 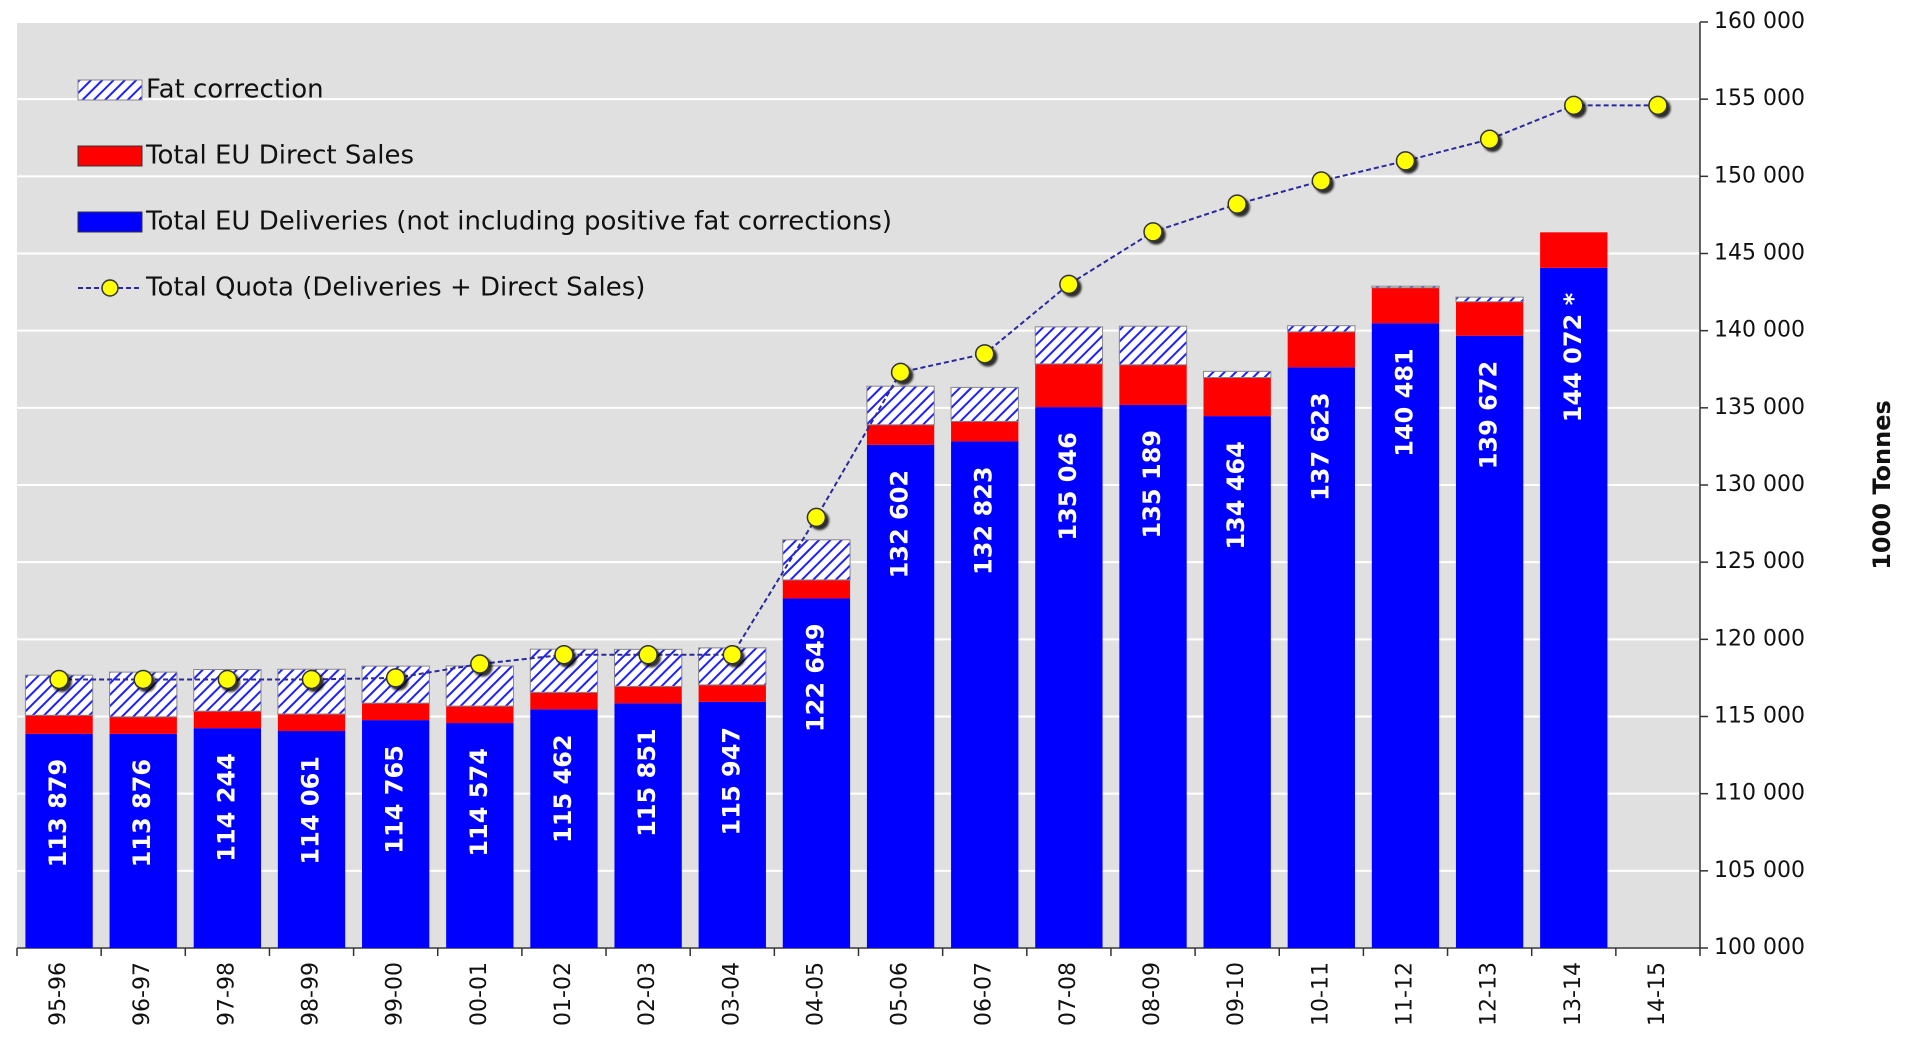 I want to click on x-tick-label: 01-02, so click(x=563, y=994).